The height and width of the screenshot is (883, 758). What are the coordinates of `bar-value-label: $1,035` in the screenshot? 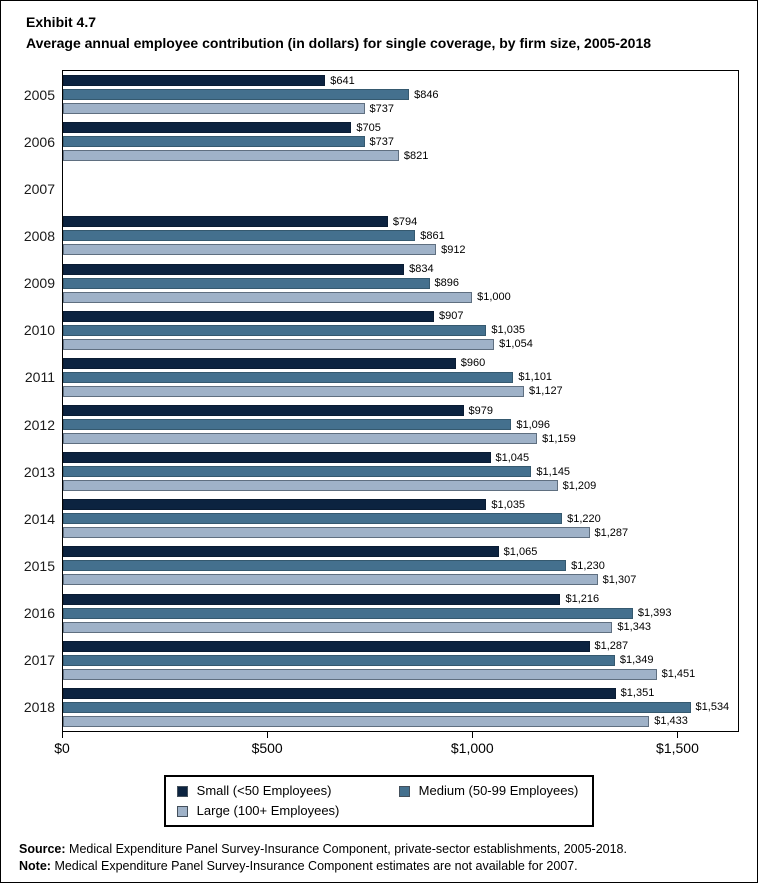 It's located at (508, 504).